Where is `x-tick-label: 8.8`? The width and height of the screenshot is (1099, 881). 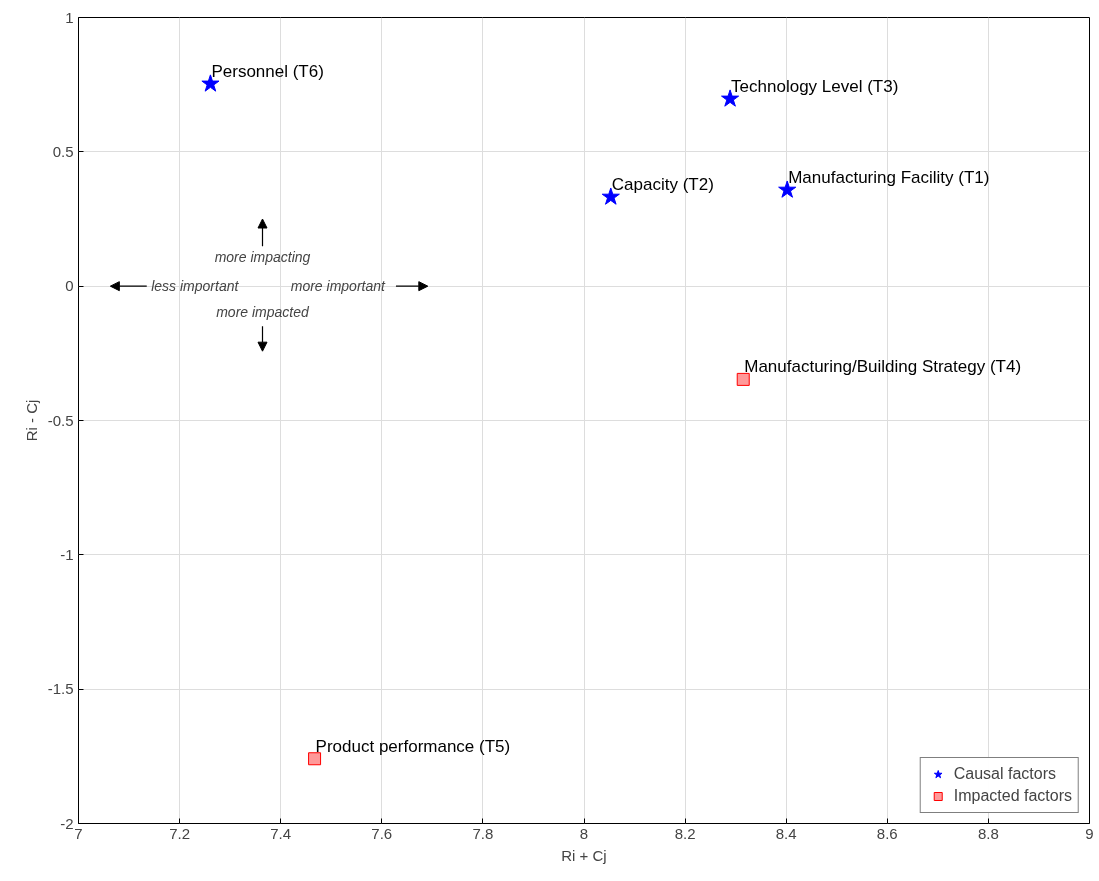 x-tick-label: 8.8 is located at coordinates (988, 833).